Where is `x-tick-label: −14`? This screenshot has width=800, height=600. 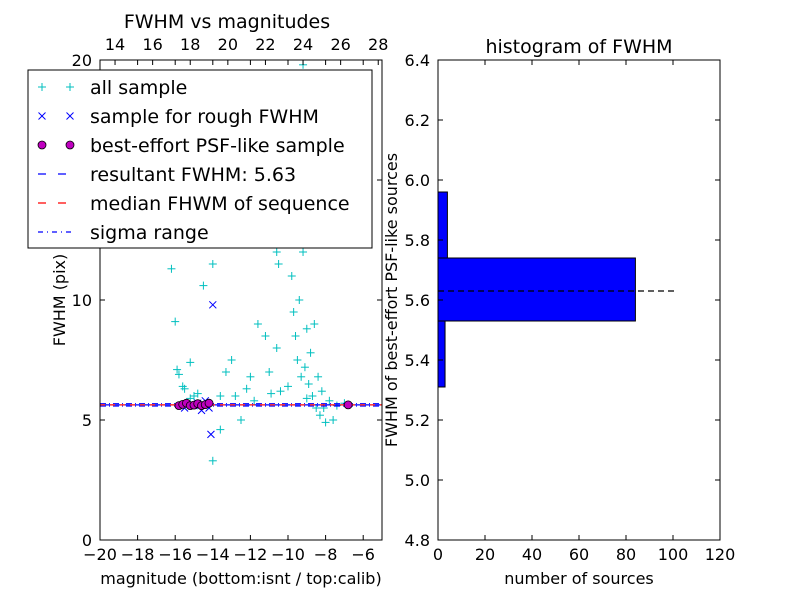
x-tick-label: −14 is located at coordinates (213, 554).